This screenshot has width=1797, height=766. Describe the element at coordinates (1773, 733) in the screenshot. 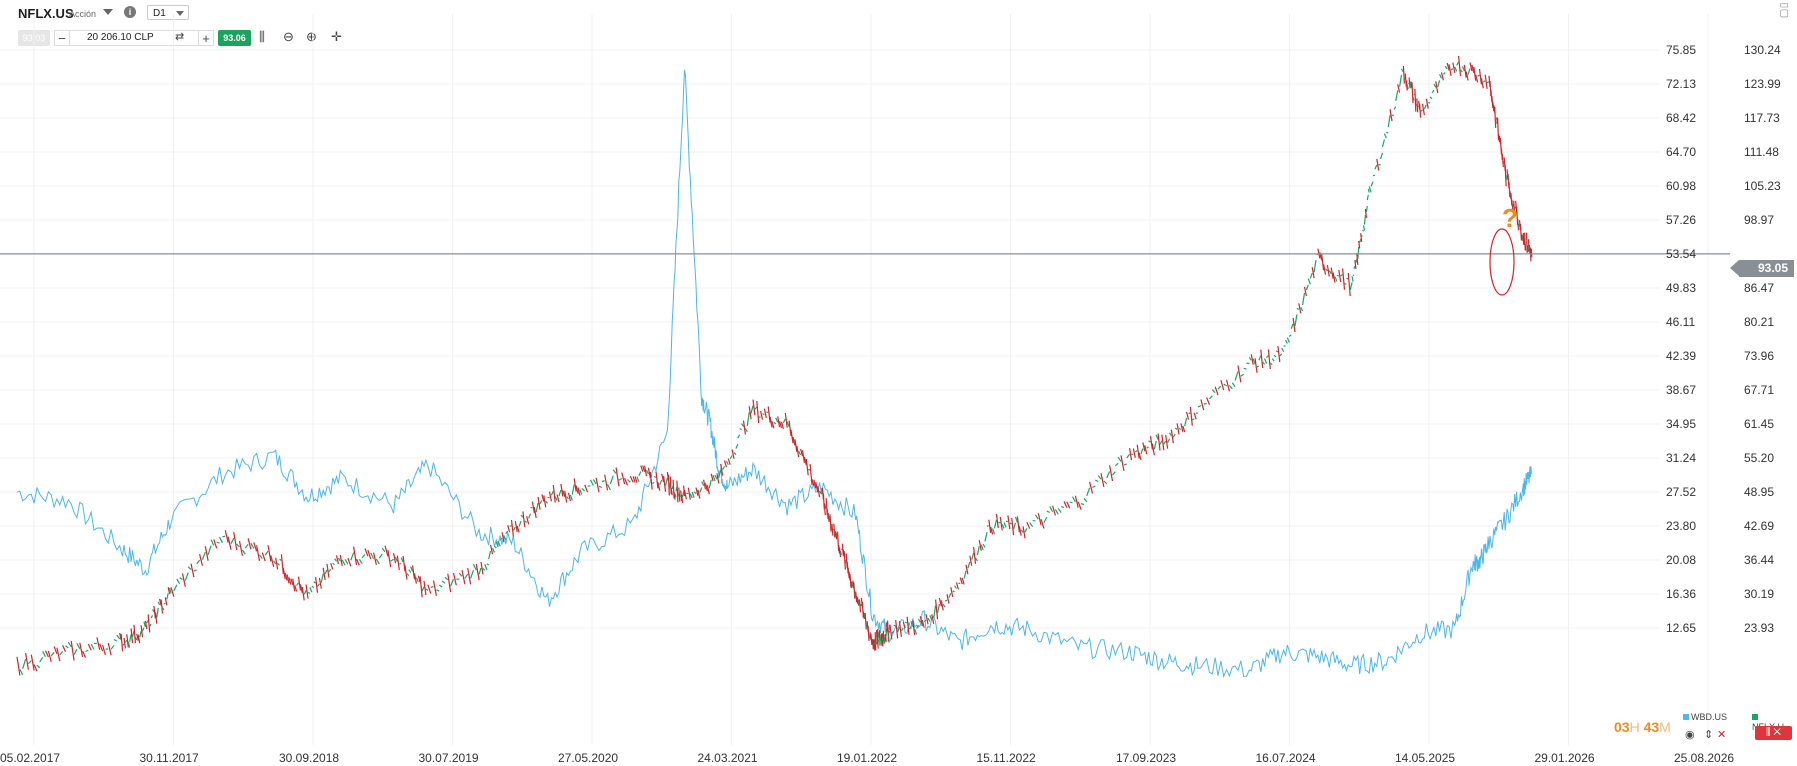

I see `remove-series-button: ⫼ ✕` at that location.